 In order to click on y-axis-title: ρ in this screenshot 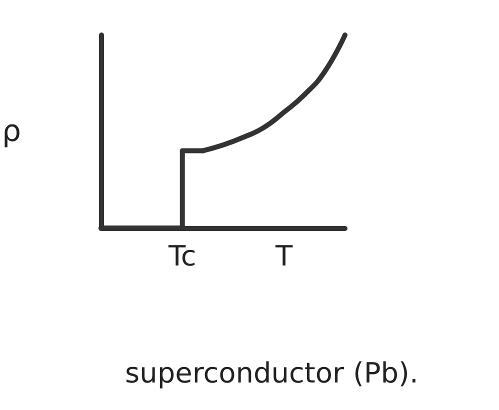, I will do `click(12, 131)`.